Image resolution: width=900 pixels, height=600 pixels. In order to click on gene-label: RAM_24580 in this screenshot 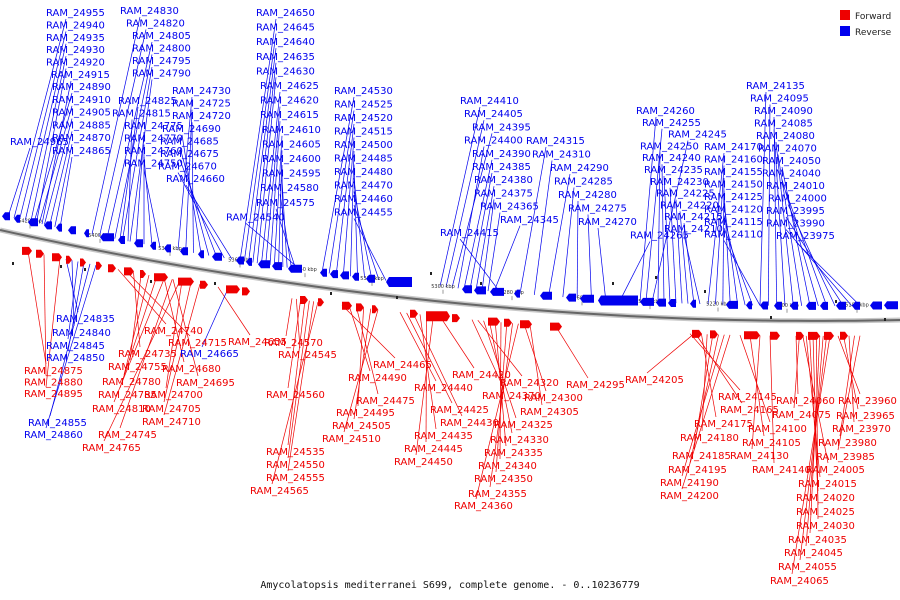, I will do `click(289, 188)`.